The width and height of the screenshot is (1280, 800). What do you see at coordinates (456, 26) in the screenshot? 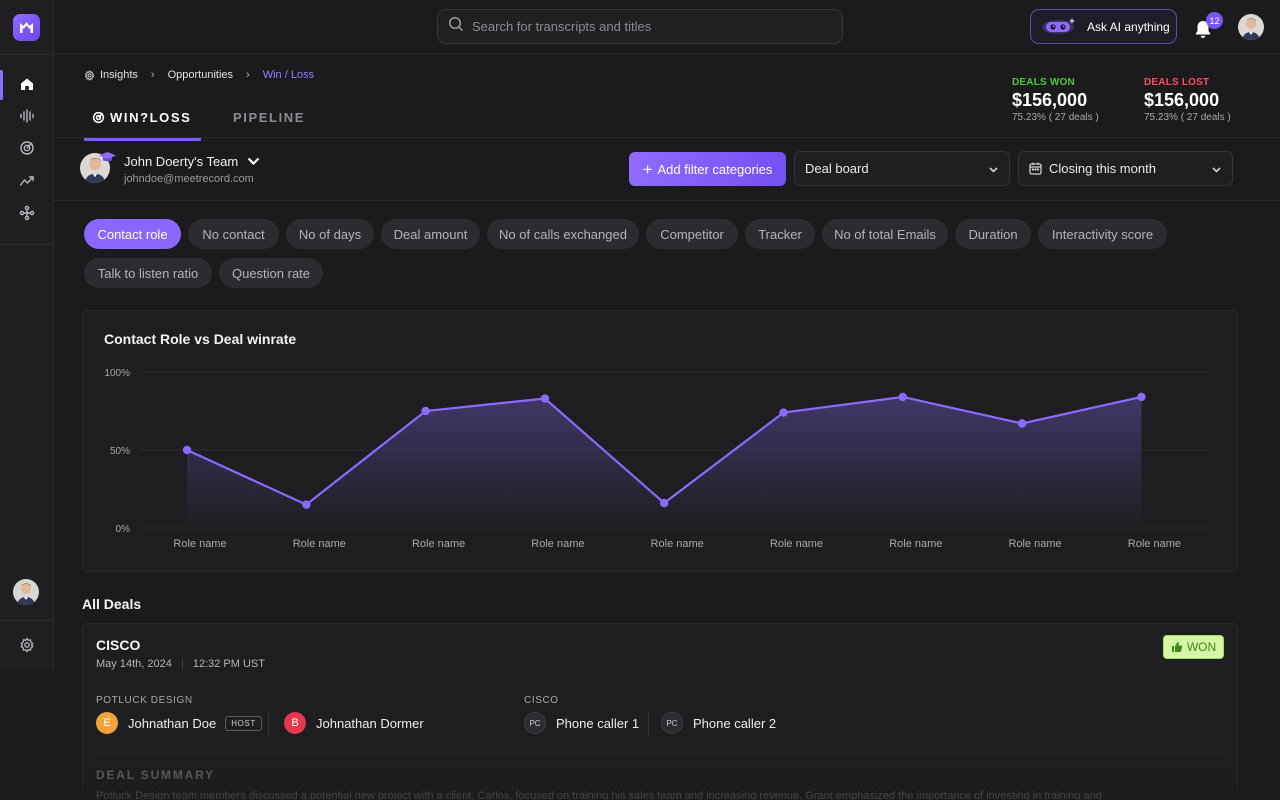
I see `search-icon` at bounding box center [456, 26].